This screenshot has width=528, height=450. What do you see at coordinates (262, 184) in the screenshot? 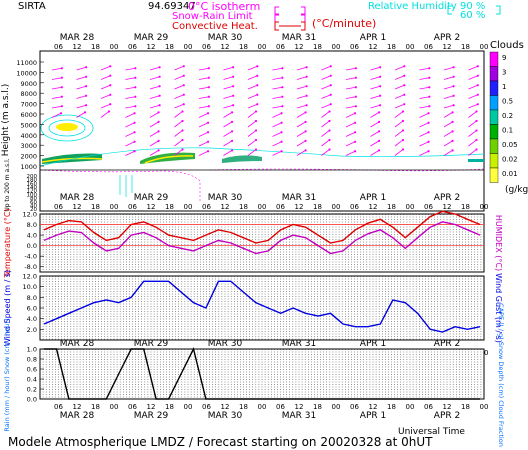
I see `isotherm-line` at bounding box center [262, 184].